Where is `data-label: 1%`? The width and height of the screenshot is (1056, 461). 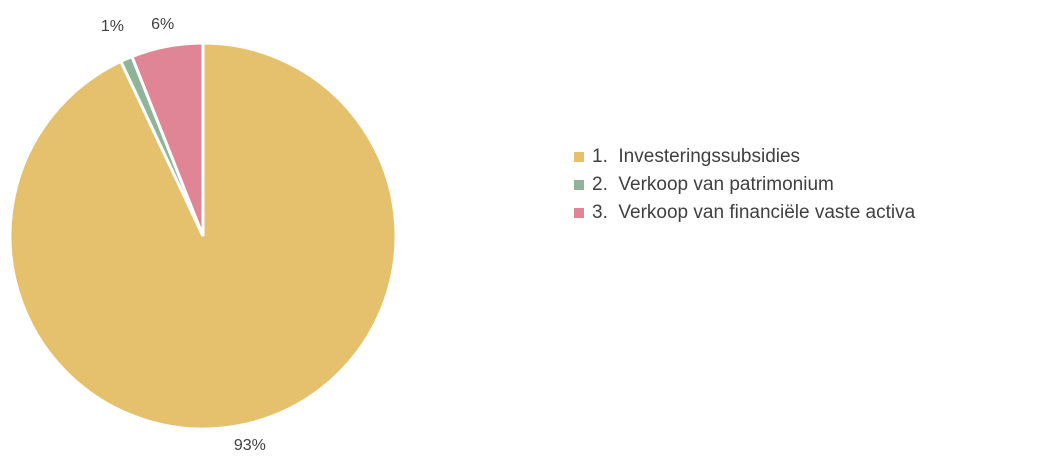 data-label: 1% is located at coordinates (112, 26).